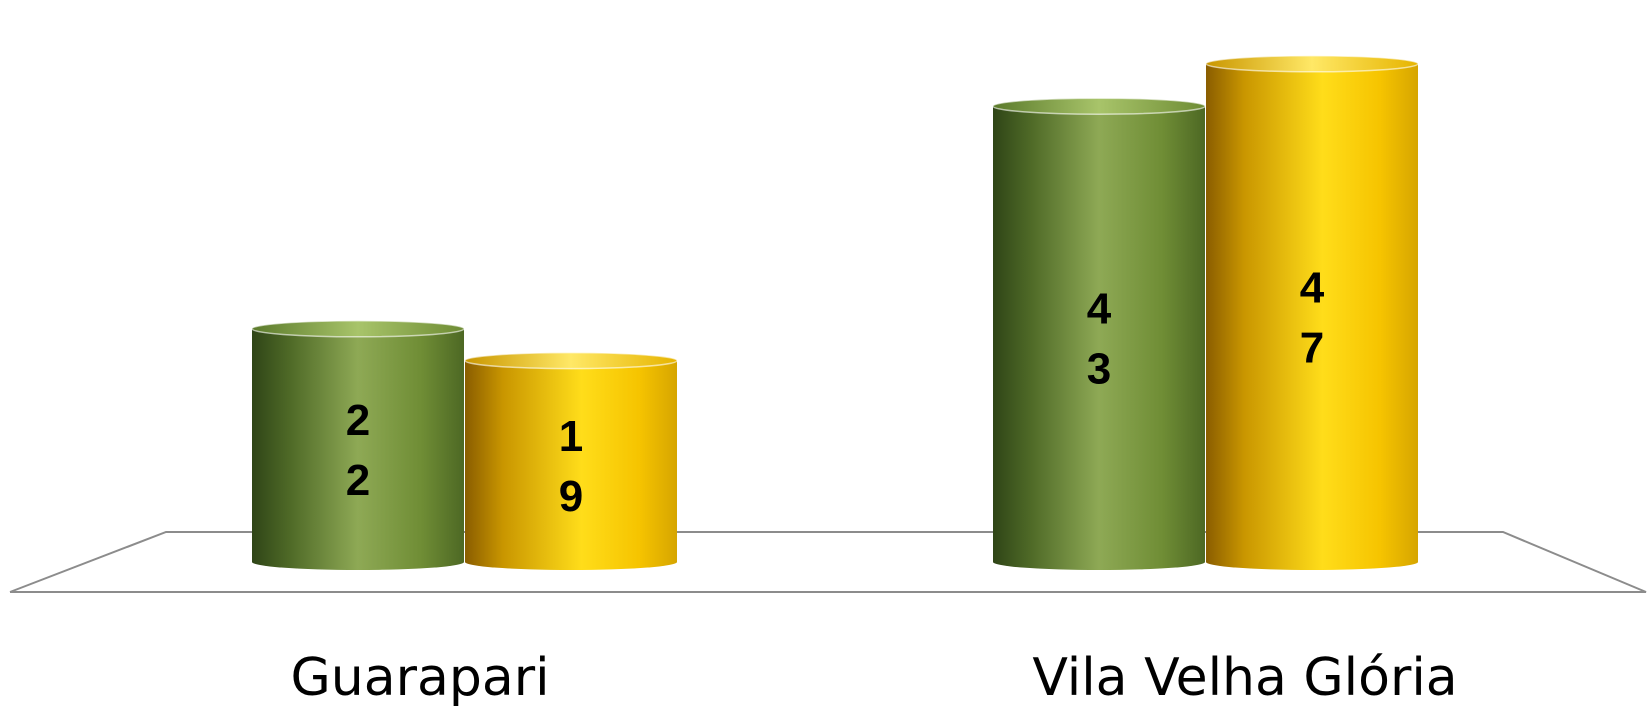 The image size is (1649, 706). Describe the element at coordinates (419, 677) in the screenshot. I see `category-label-guarapari: Guarapari` at that location.